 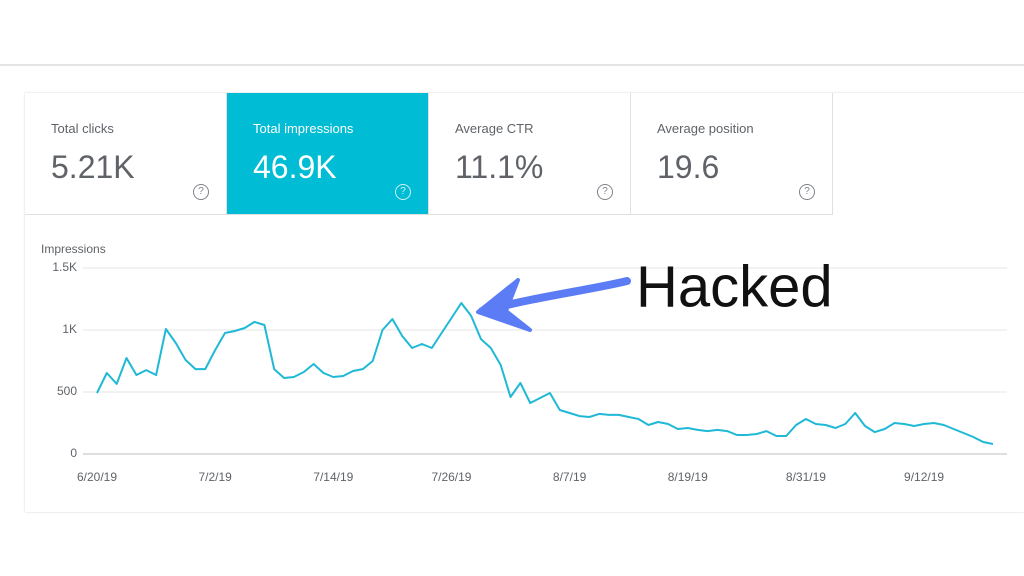 I want to click on x-tick-label: 6/20/19, so click(x=97, y=477).